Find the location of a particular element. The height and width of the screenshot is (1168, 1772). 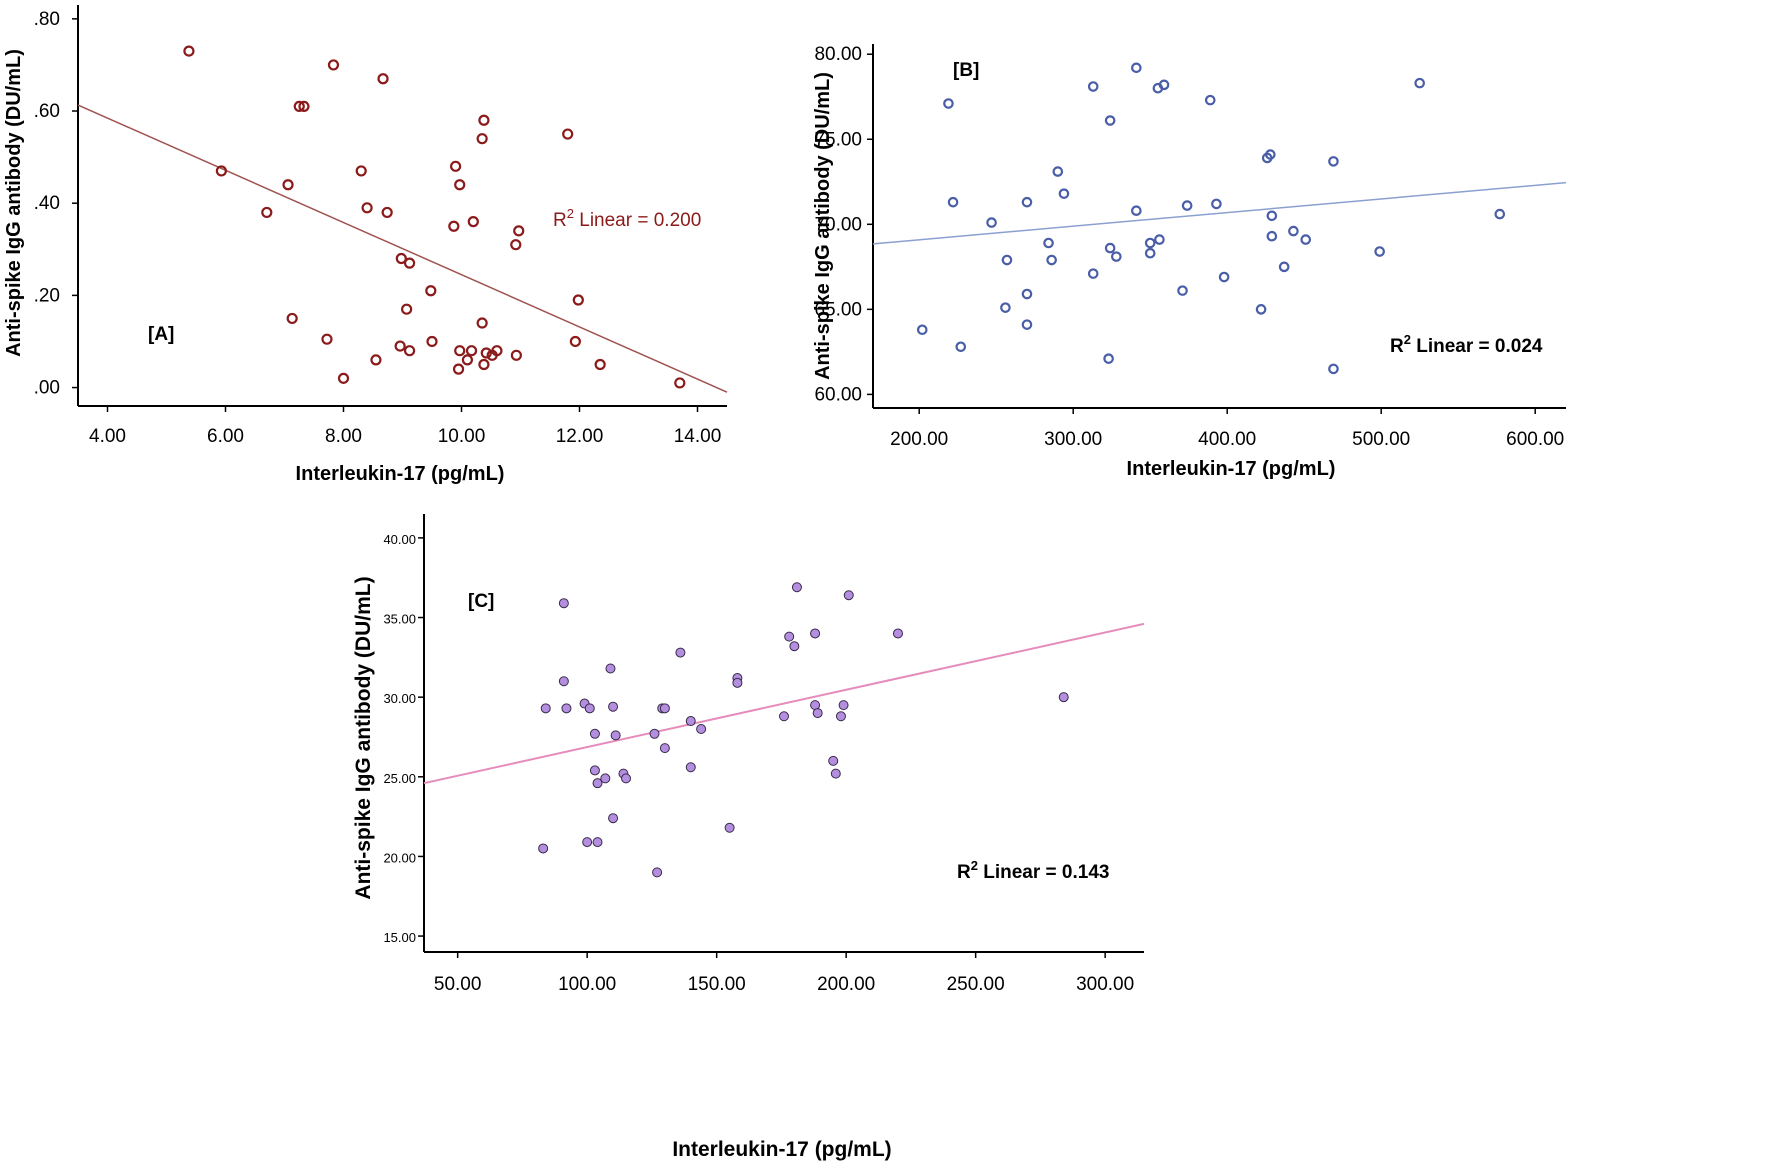

y-tick-label: .20 is located at coordinates (47, 295).